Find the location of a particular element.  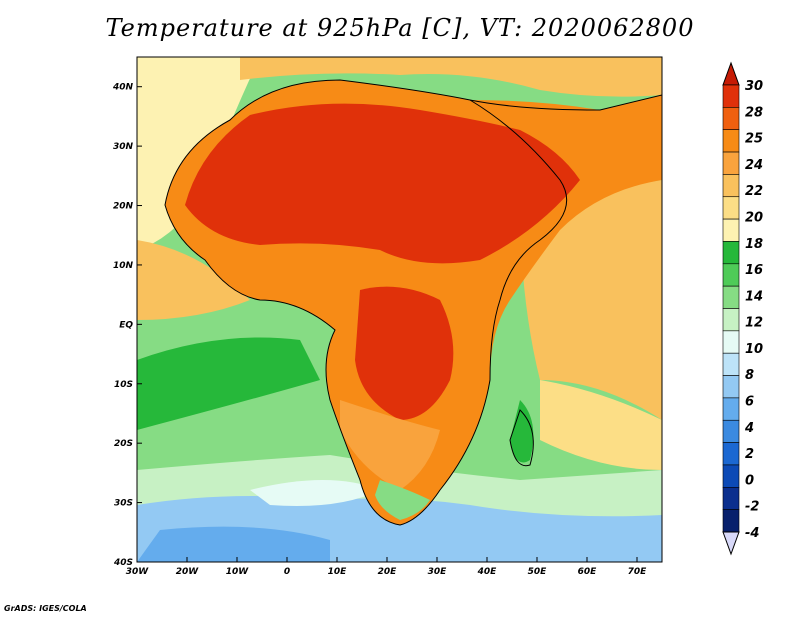

colorbar-label: 6 is located at coordinates (749, 402).